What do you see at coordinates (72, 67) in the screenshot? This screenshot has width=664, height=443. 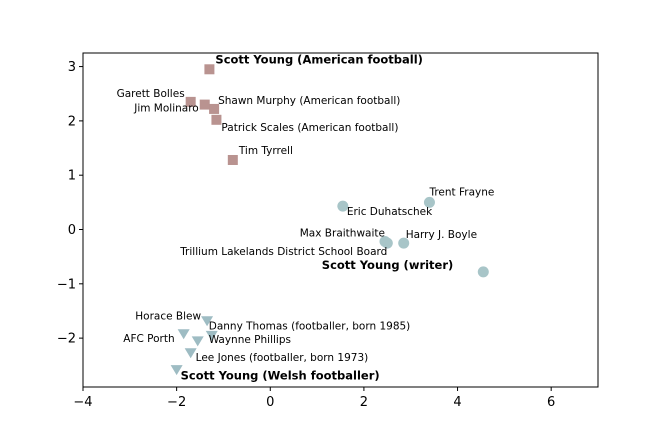 I see `y-tick-label: 3` at bounding box center [72, 67].